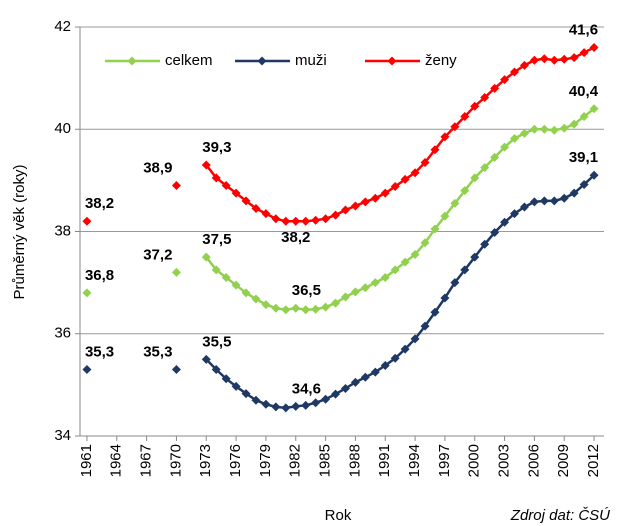  Describe the element at coordinates (533, 460) in the screenshot. I see `x-tick-label: 2006` at that location.